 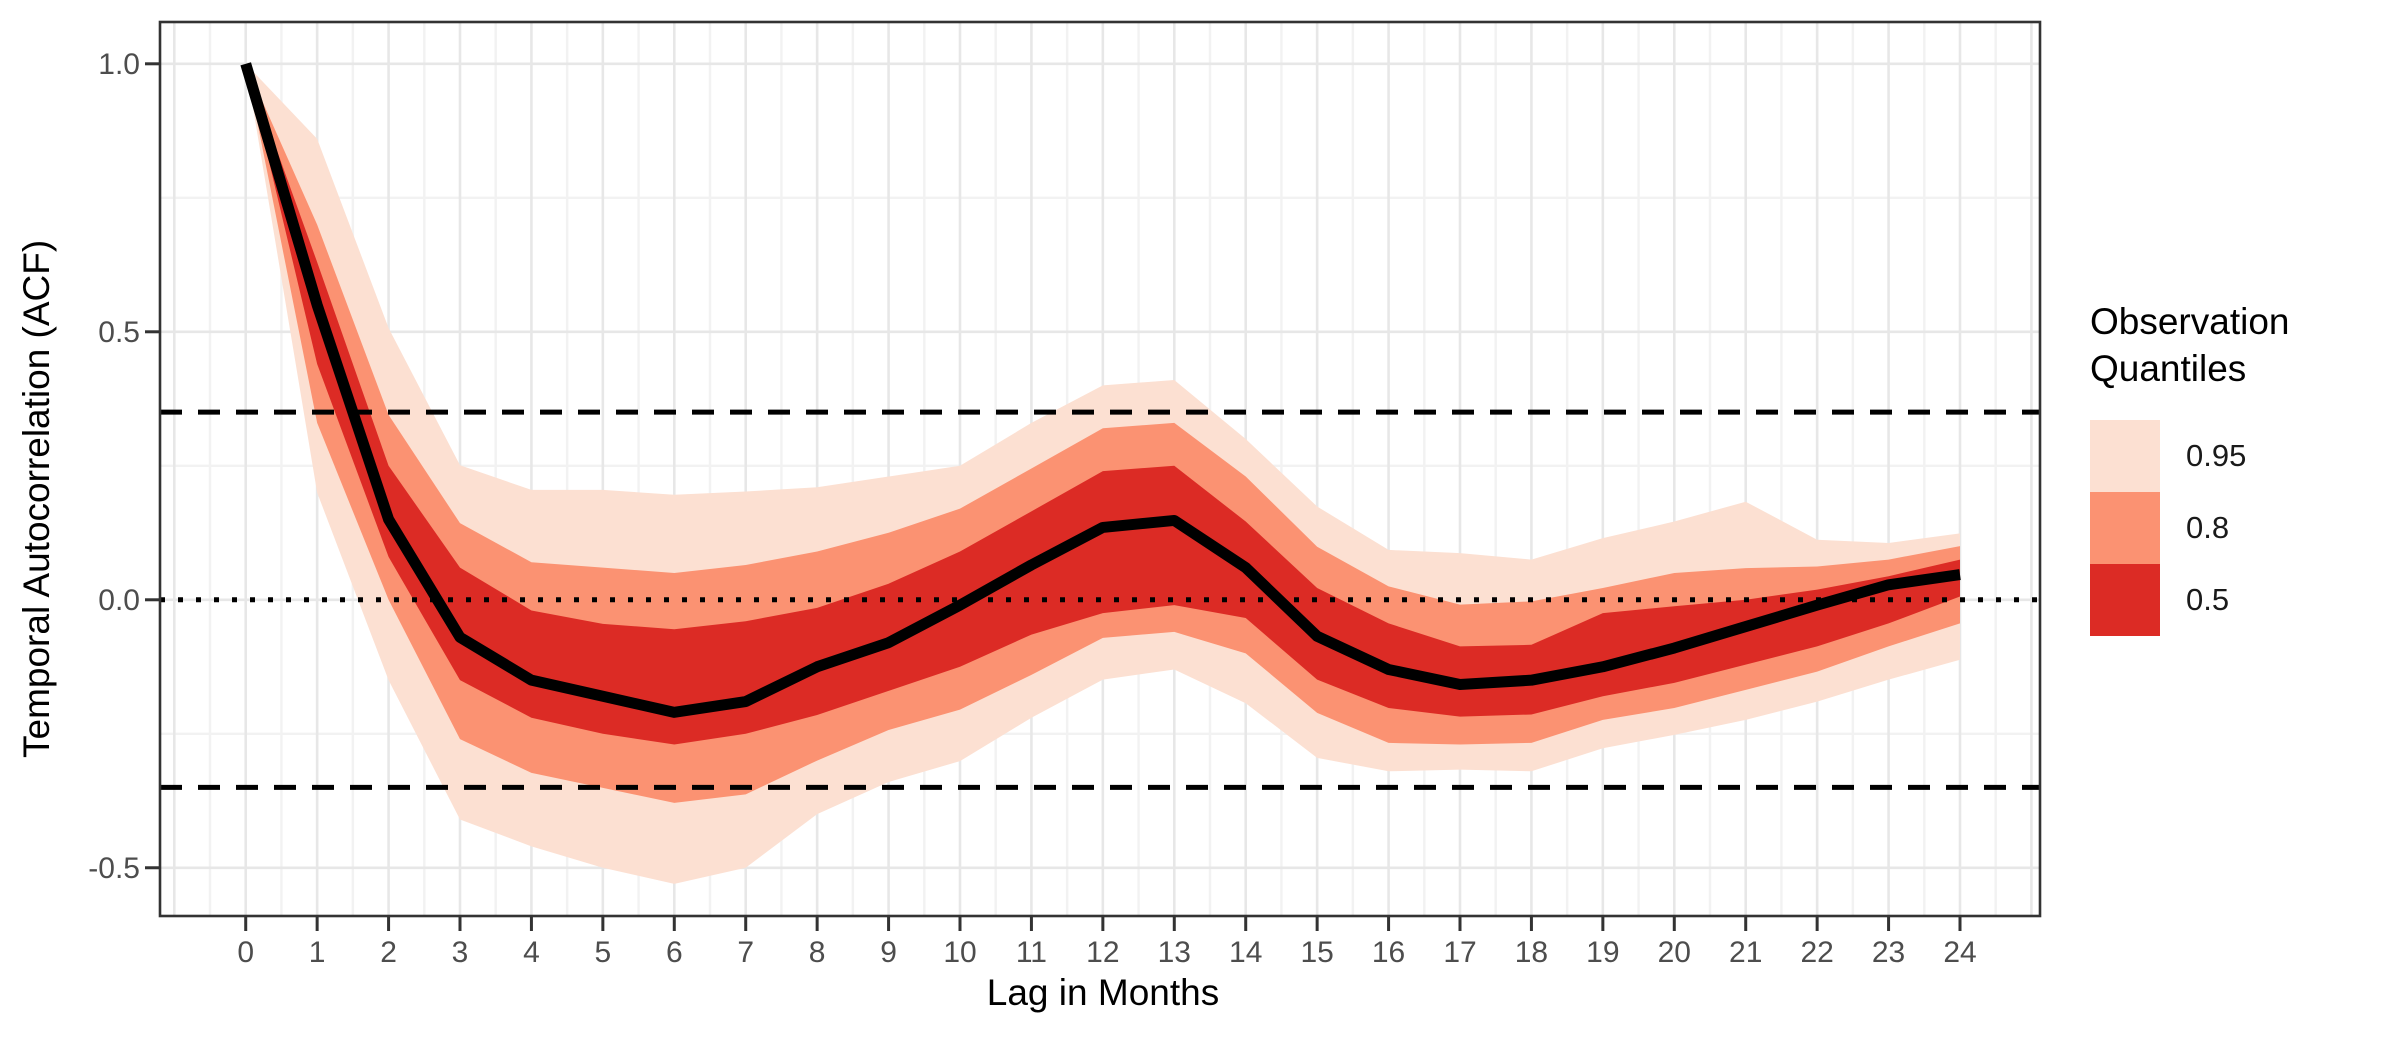 I want to click on x-tick-label: 14, so click(x=1245, y=952).